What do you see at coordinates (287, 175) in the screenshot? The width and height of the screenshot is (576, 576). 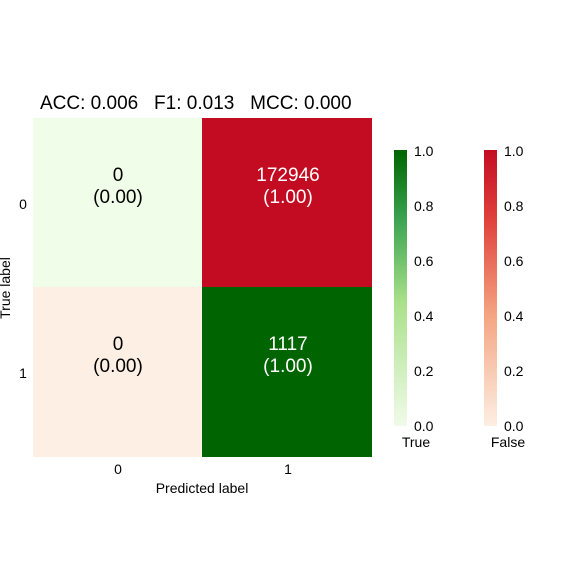 I see `cell-0-1-count: 172946` at bounding box center [287, 175].